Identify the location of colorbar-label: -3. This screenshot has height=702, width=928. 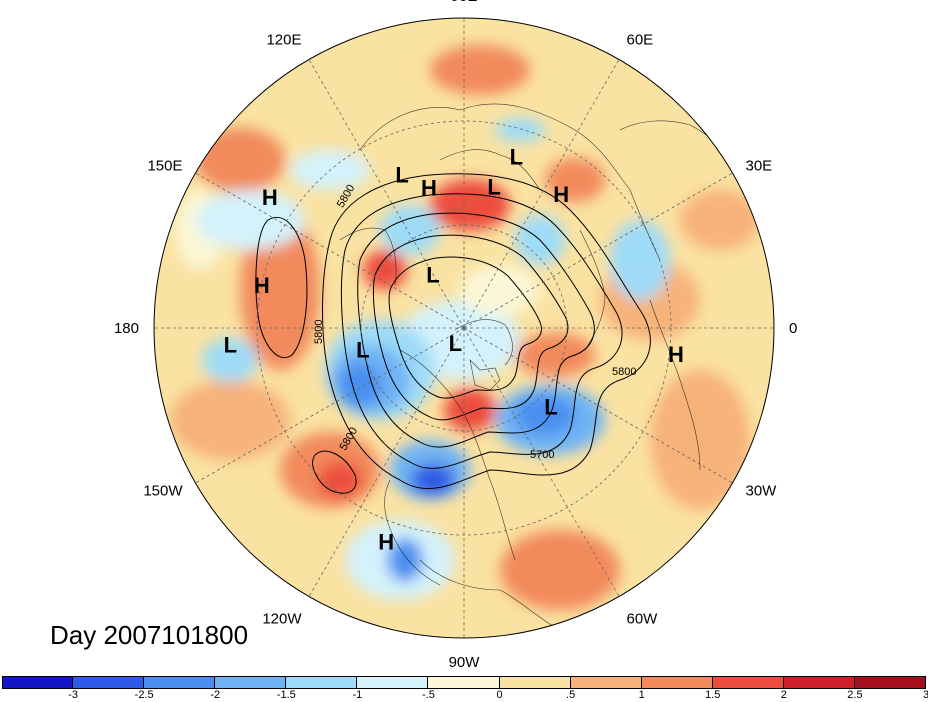
(73, 695).